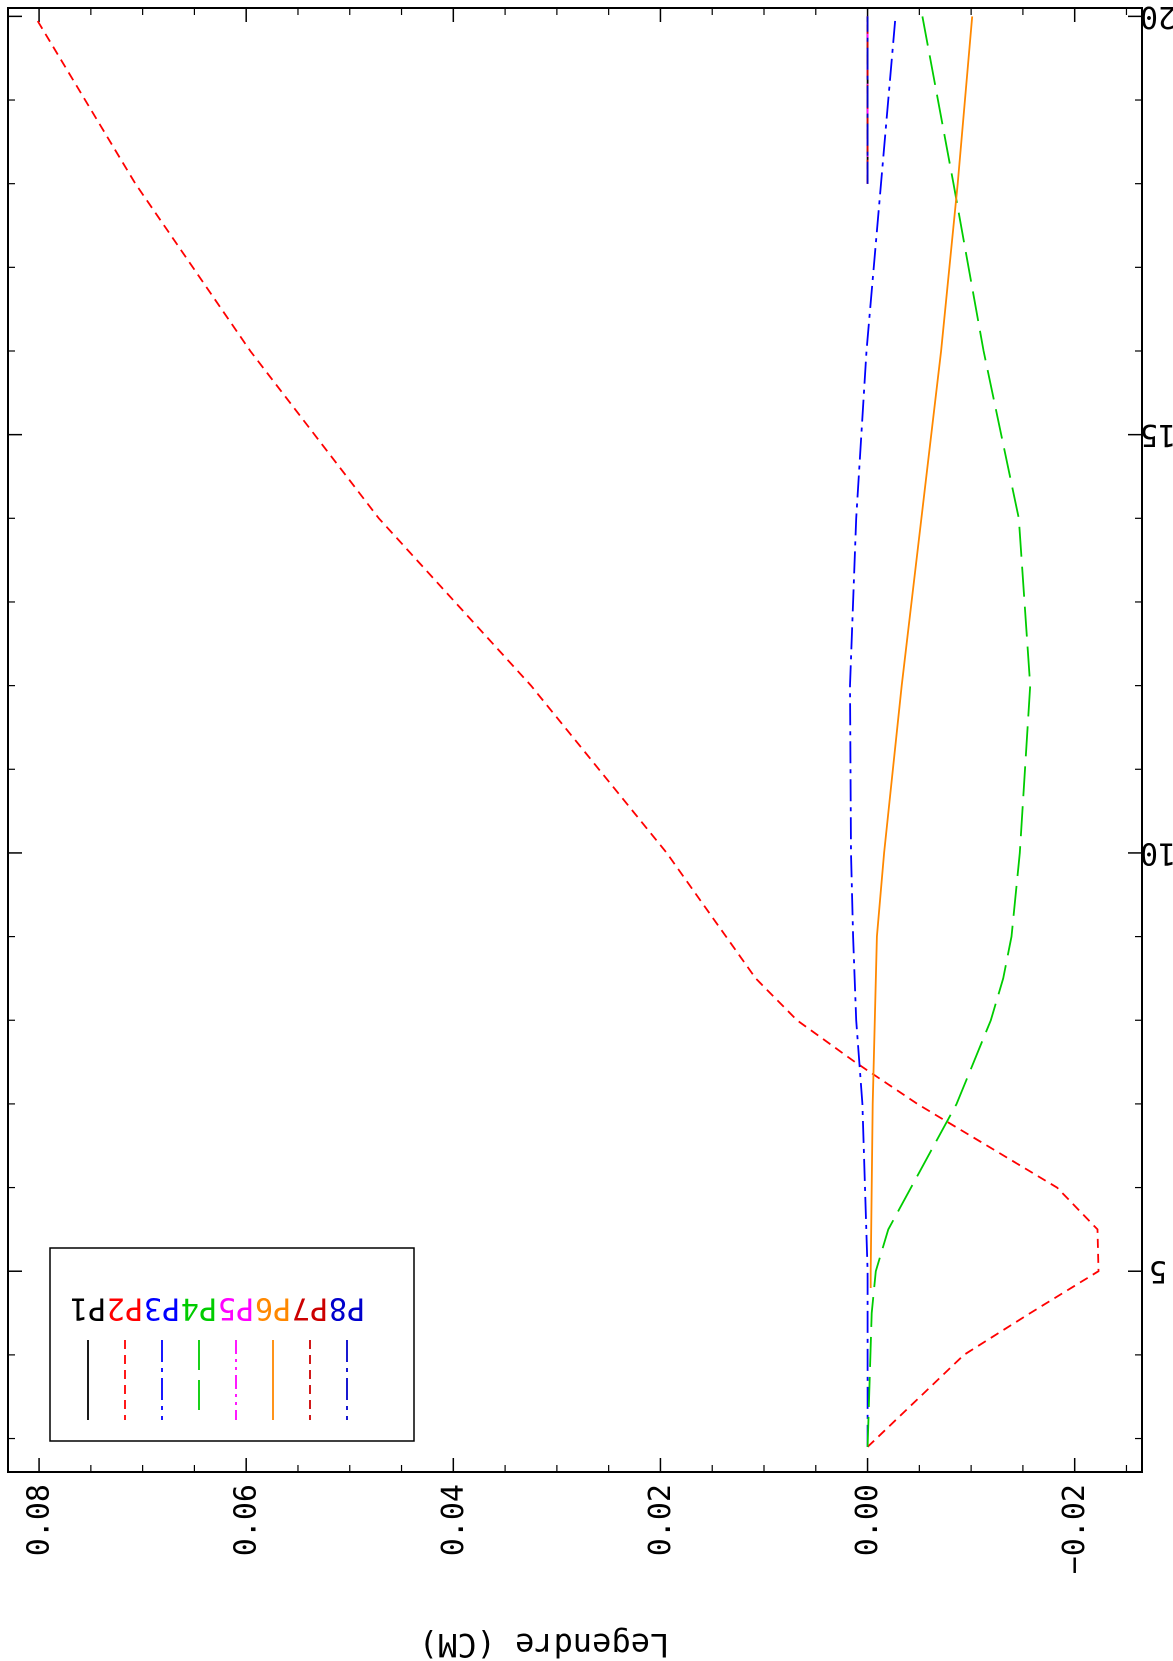 The image size is (1173, 1661). What do you see at coordinates (1074, 1529) in the screenshot?
I see `y-tick-label: −0.02` at bounding box center [1074, 1529].